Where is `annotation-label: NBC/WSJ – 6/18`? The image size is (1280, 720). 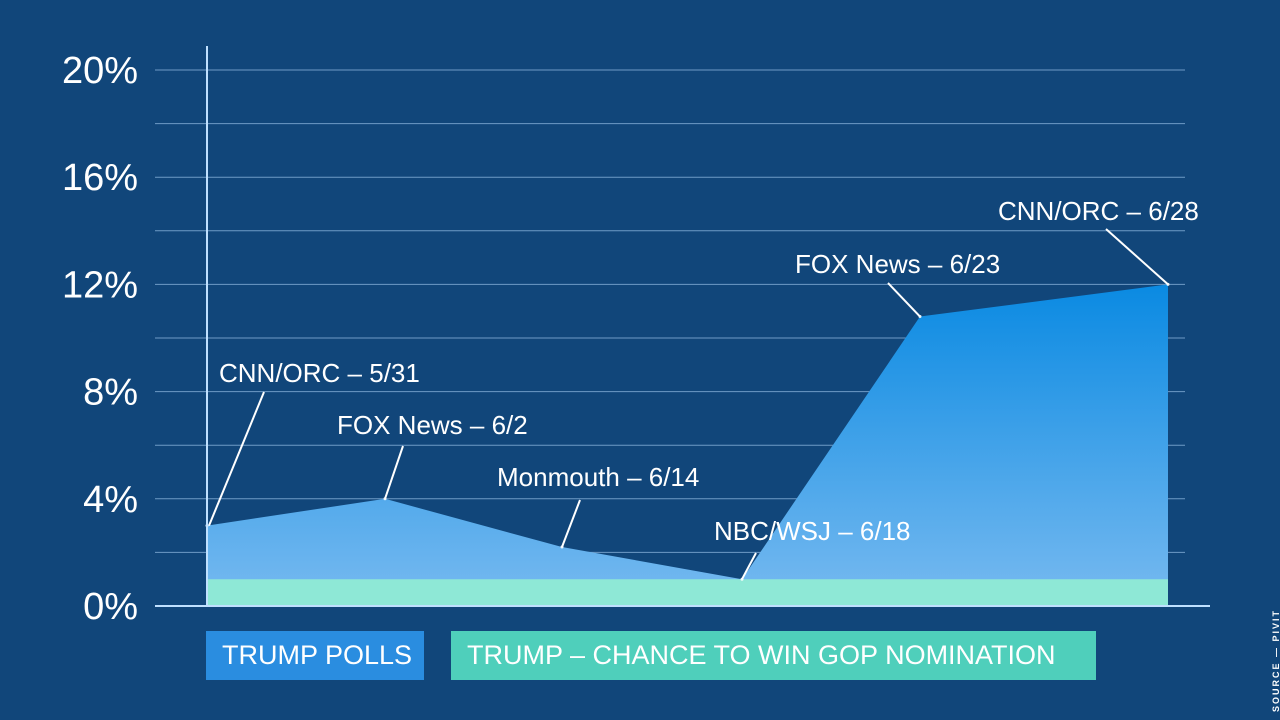
annotation-label: NBC/WSJ – 6/18 is located at coordinates (812, 531).